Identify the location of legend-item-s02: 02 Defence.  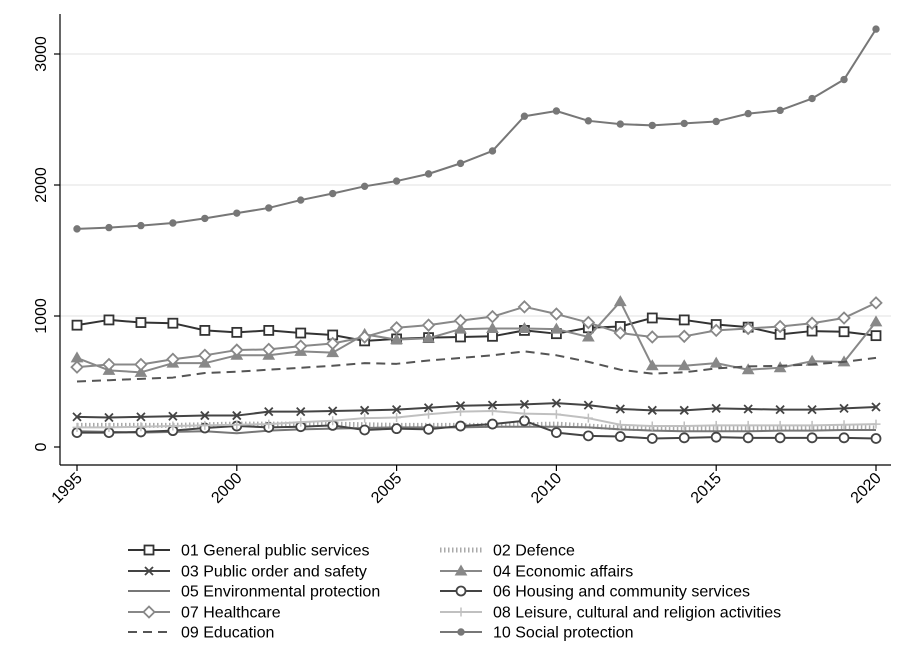
(507, 551).